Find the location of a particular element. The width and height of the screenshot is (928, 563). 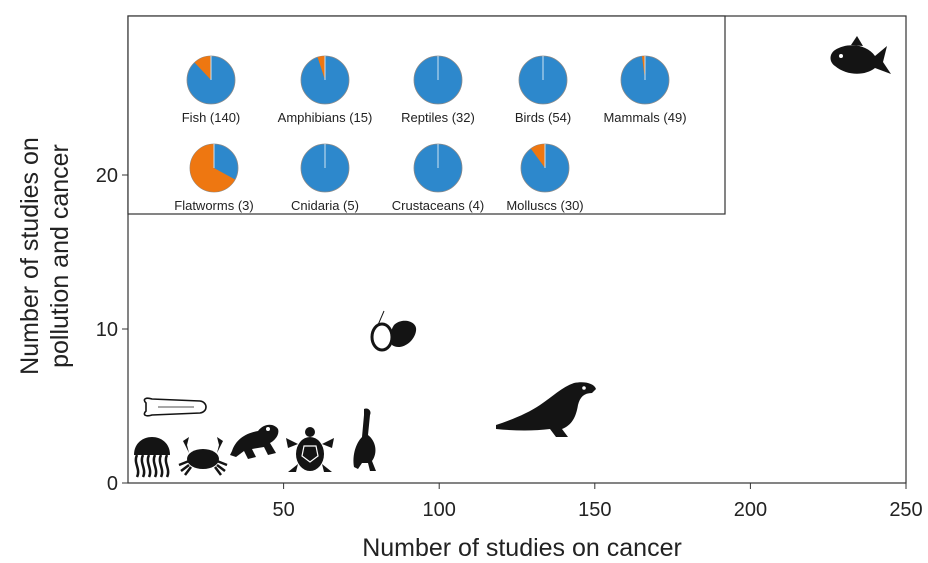

pie-amphibians: Amphibians (15) is located at coordinates (325, 90).